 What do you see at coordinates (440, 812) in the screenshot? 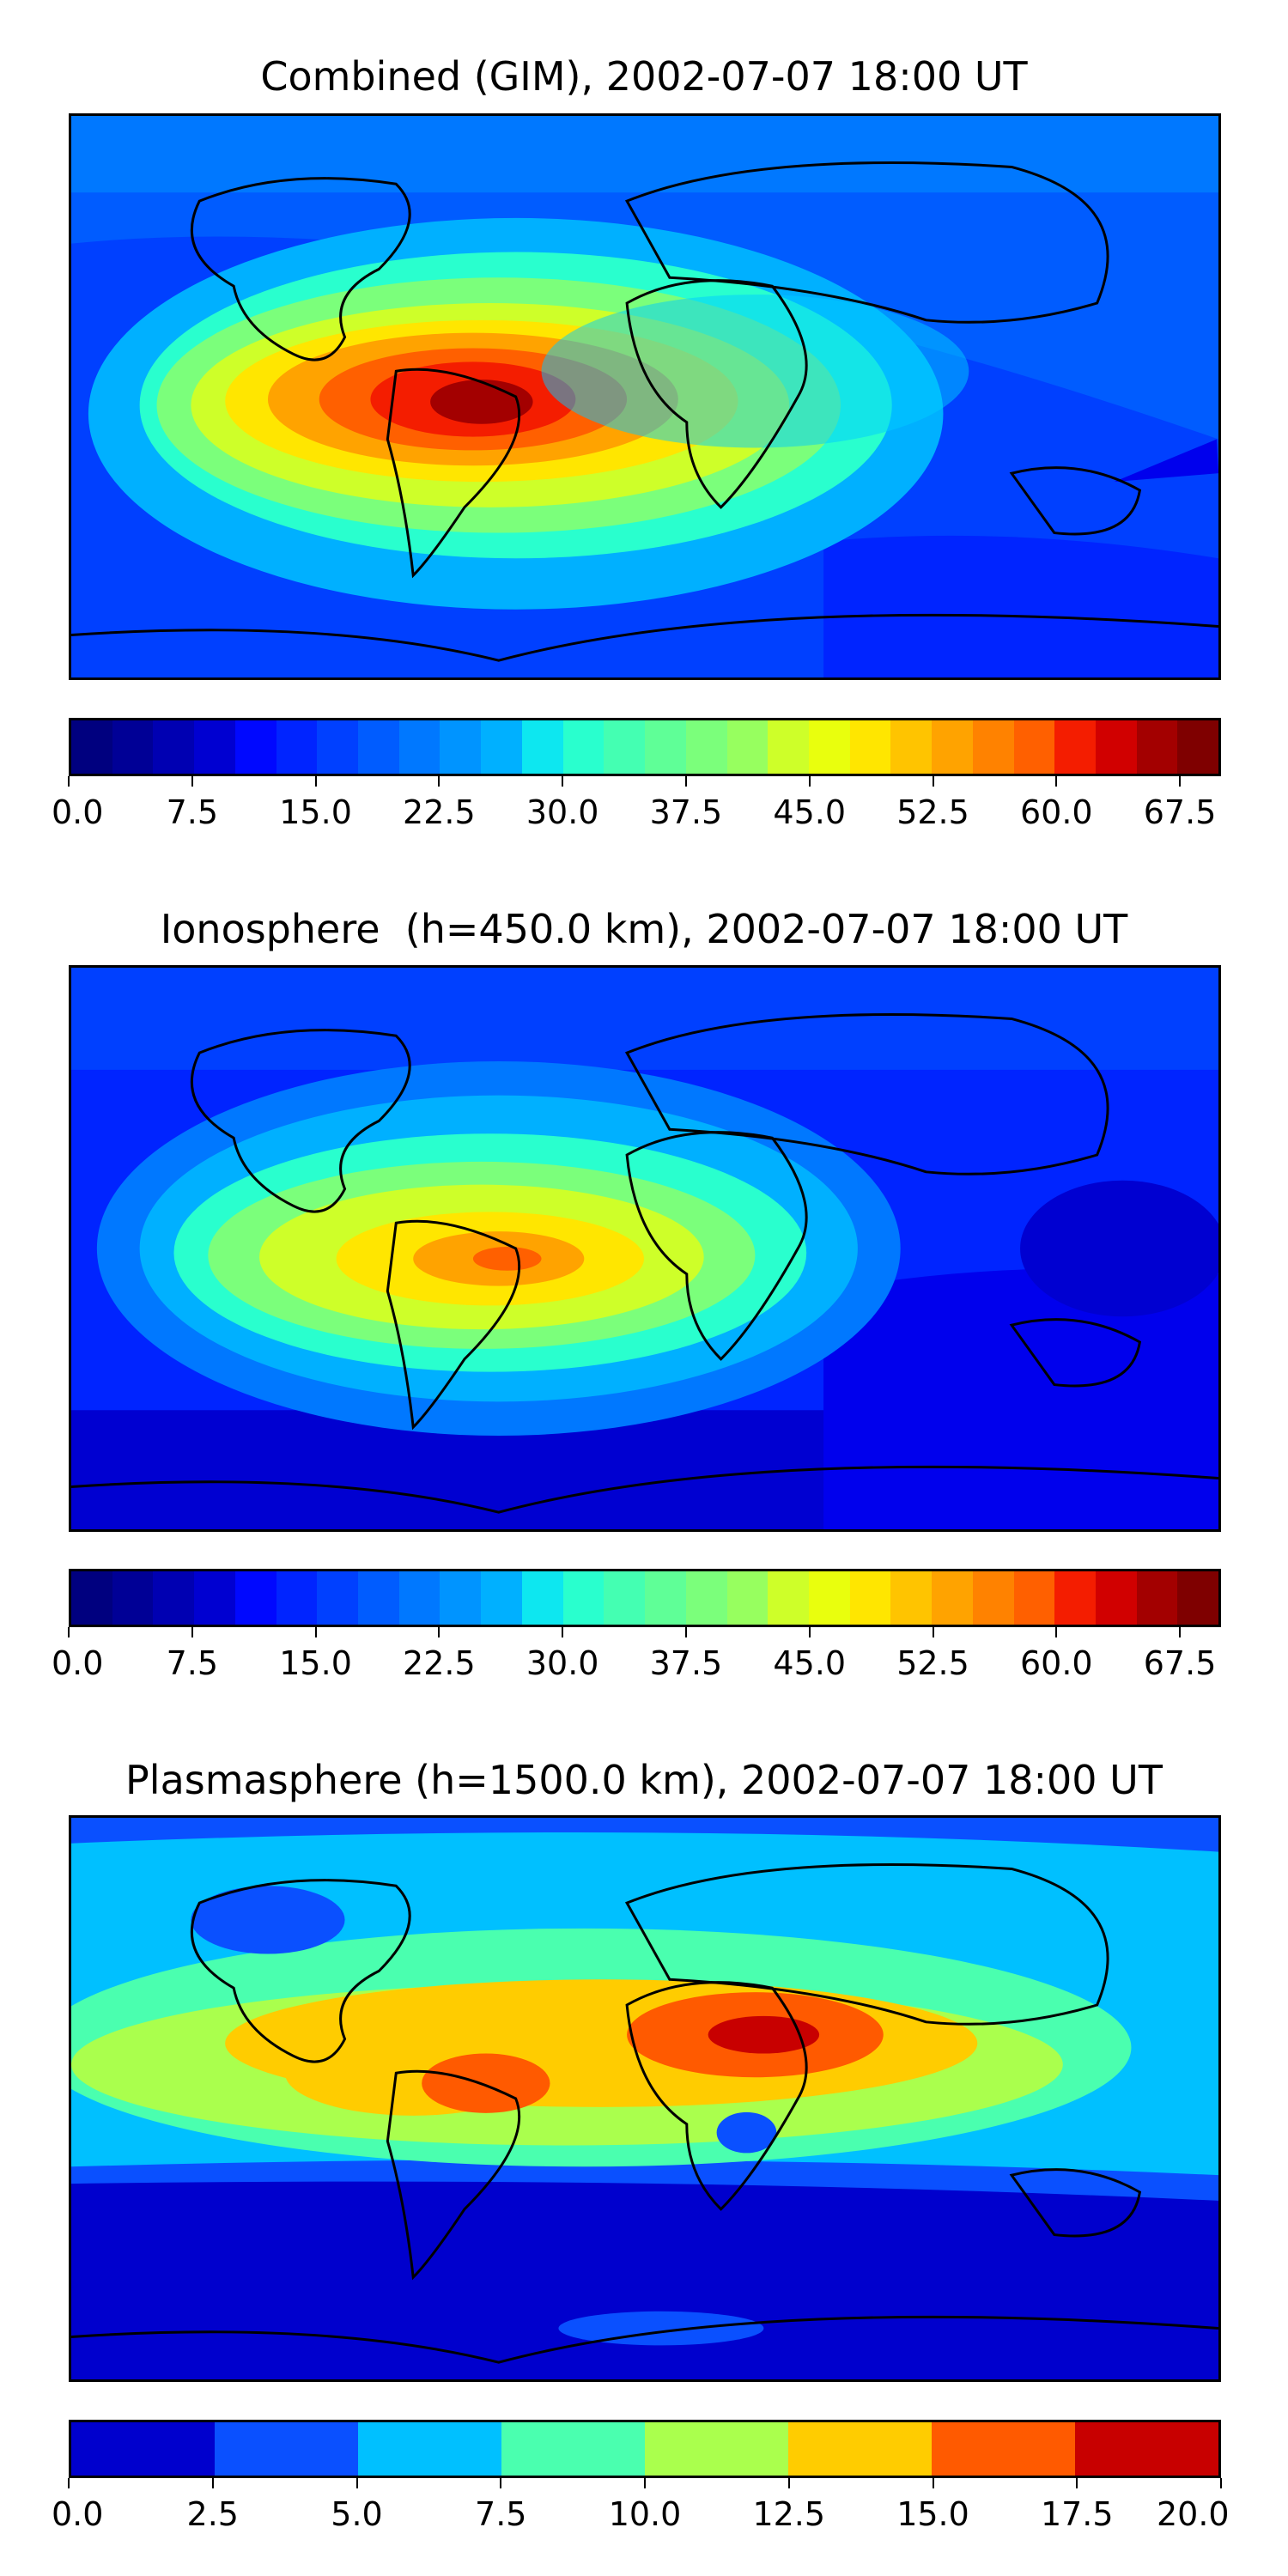
I see `colorbar-tick-label: 22.5` at bounding box center [440, 812].